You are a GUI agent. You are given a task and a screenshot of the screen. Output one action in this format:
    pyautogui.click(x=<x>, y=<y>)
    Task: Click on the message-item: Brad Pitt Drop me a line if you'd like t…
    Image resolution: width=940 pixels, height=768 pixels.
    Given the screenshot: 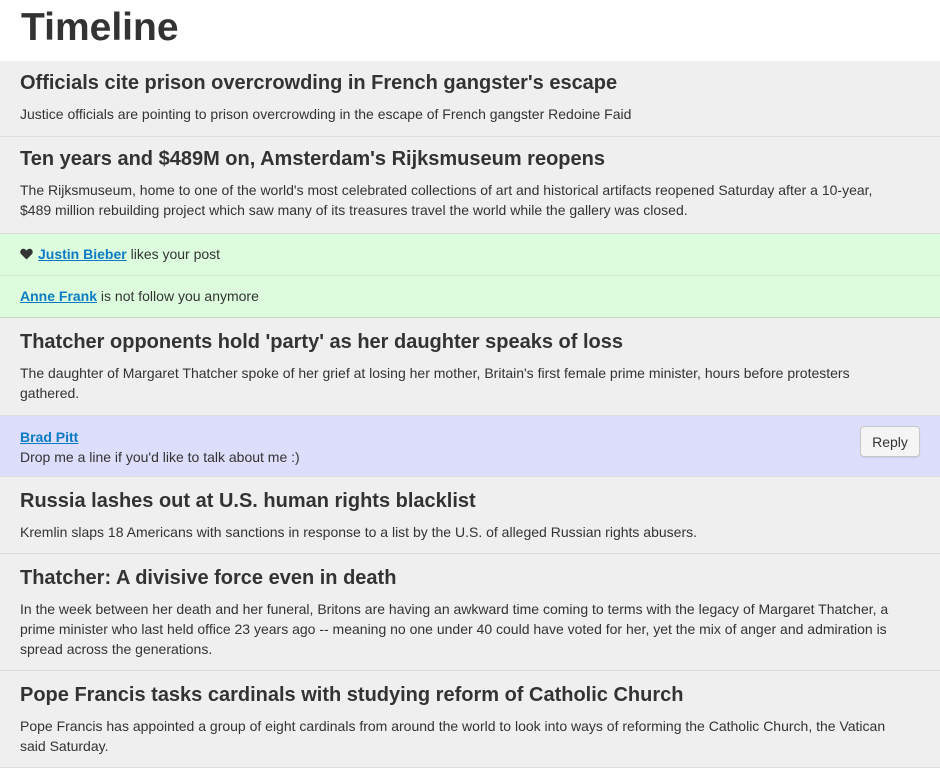 What is the action you would take?
    pyautogui.click(x=470, y=446)
    